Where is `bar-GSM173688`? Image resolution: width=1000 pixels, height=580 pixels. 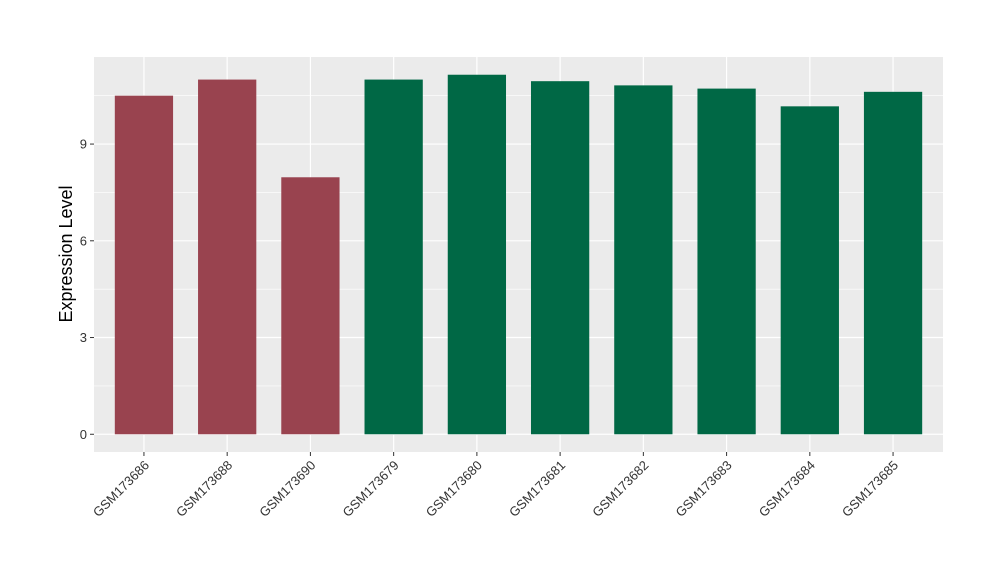
bar-GSM173688 is located at coordinates (227, 257).